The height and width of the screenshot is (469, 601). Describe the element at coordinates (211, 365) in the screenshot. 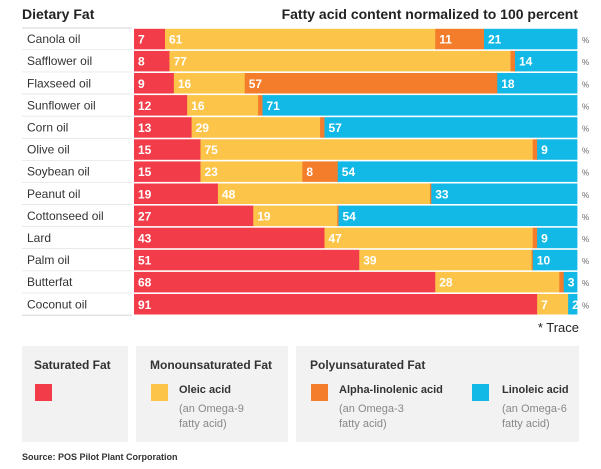

I see `legend-mono-title: Monounsaturated Fat` at that location.